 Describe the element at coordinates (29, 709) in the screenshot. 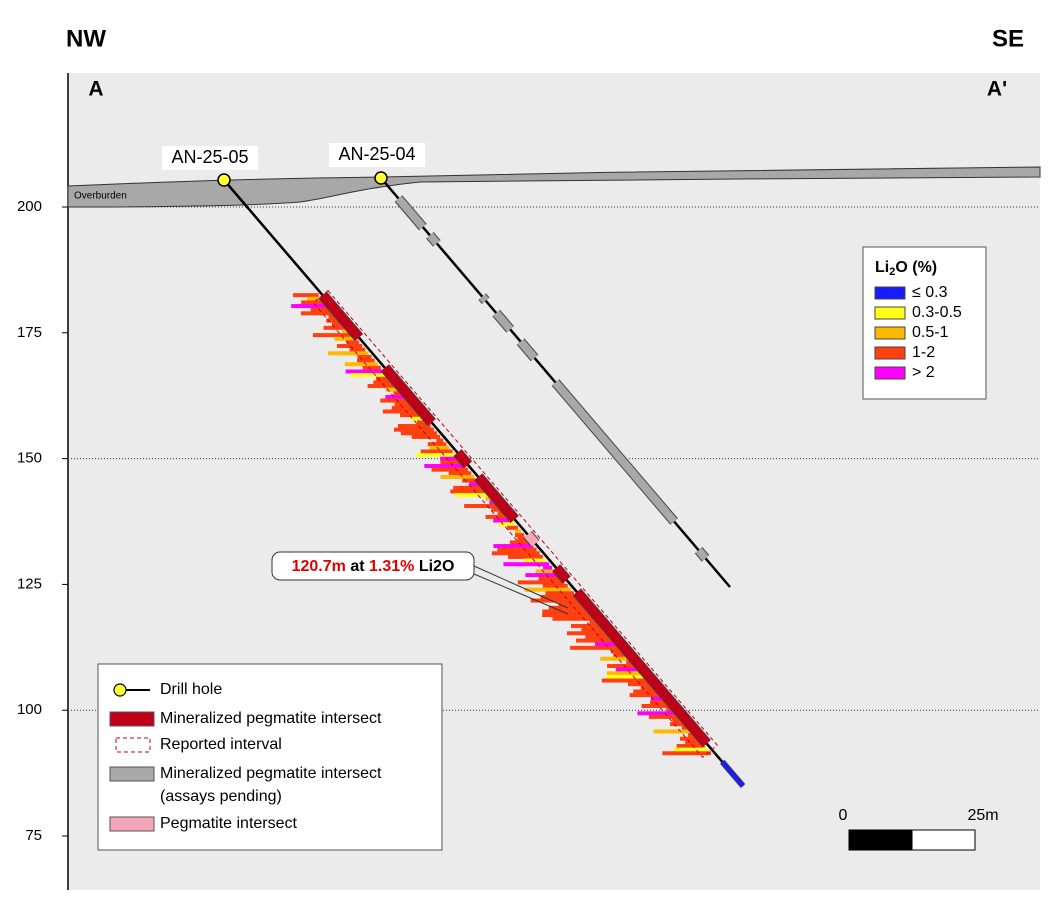

I see `y-tick-label: 100` at that location.